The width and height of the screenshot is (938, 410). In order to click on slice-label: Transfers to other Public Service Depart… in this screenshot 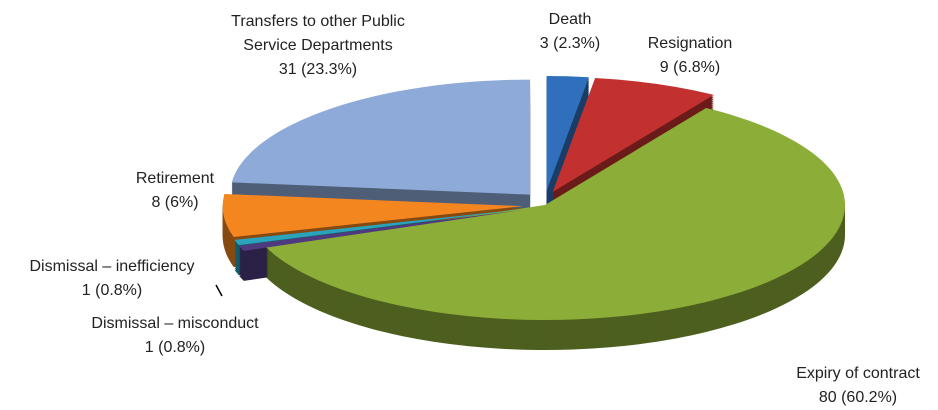, I will do `click(318, 46)`.